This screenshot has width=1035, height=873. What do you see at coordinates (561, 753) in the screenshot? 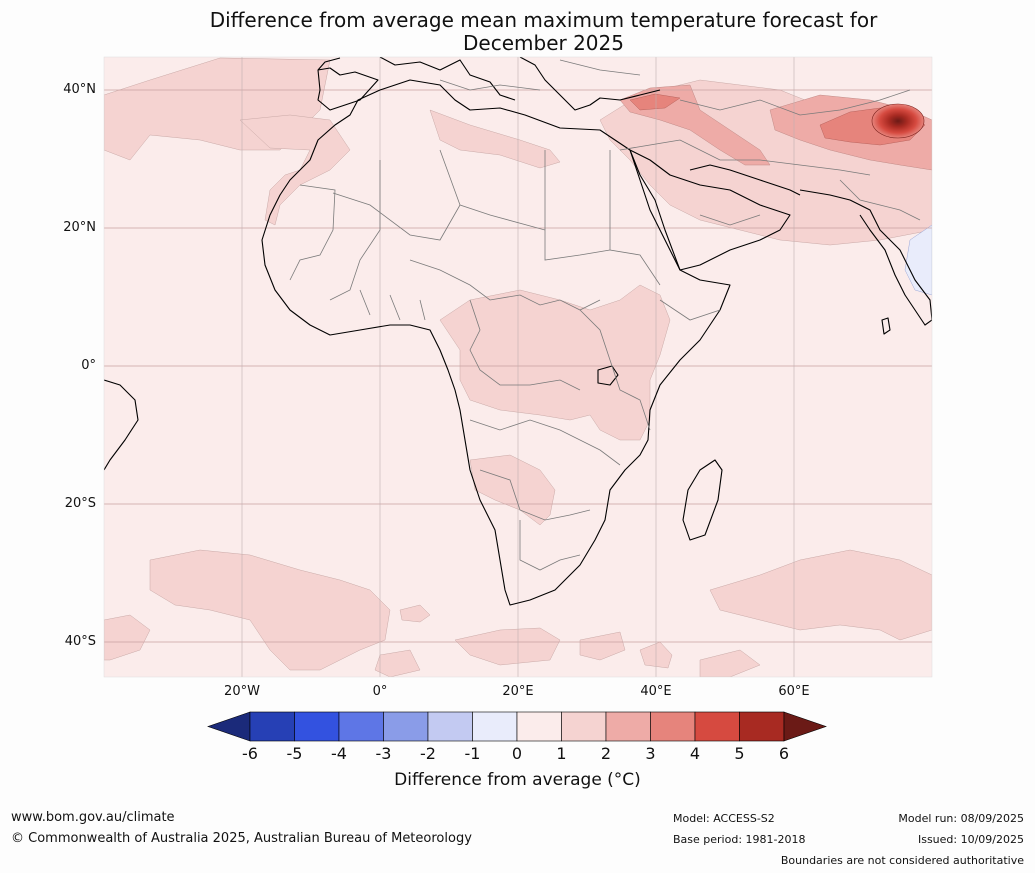
I see `colorbar-tick-label: 1` at bounding box center [561, 753].